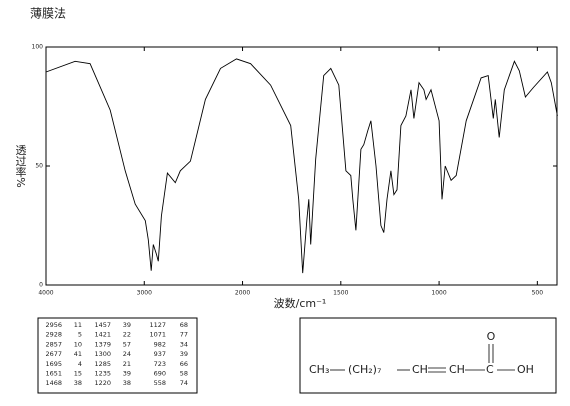 Image resolution: width=570 pixels, height=406 pixels. I want to click on peak-wavenumber: 982, so click(160, 344).